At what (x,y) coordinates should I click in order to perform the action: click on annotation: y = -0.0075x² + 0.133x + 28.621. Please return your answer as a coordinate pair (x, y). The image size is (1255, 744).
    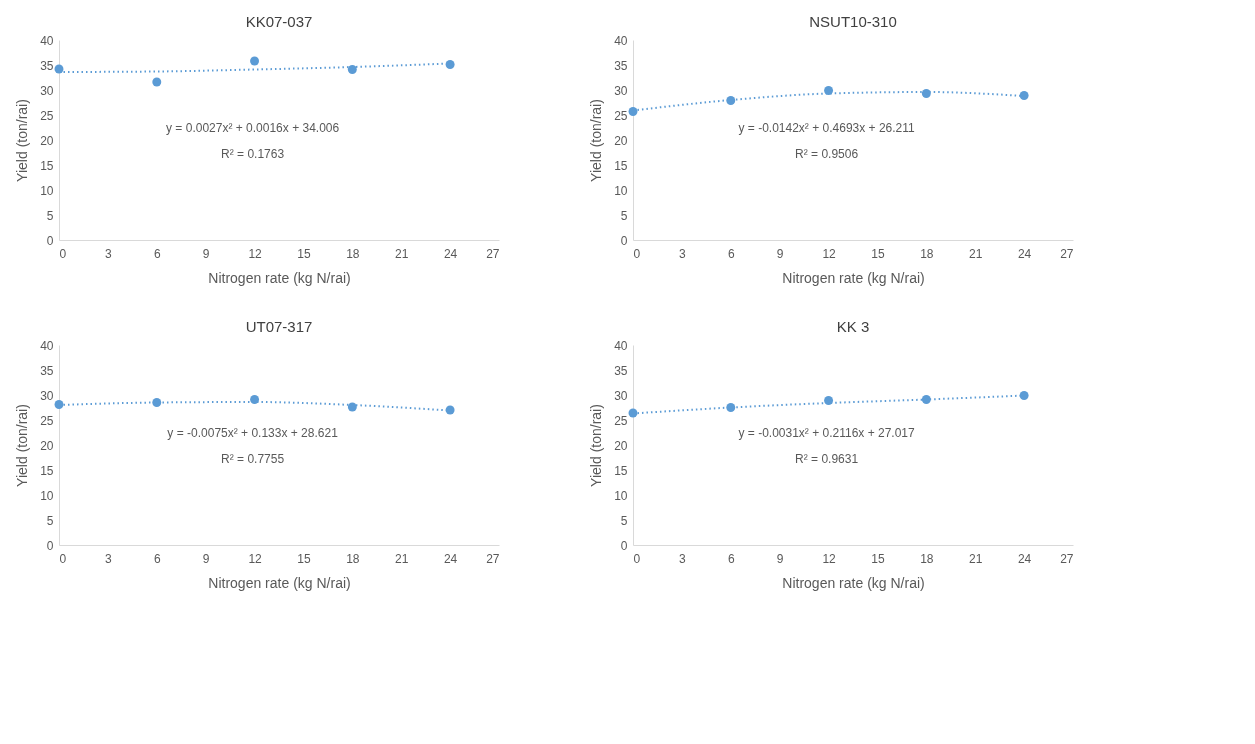
    Looking at the image, I should click on (253, 433).